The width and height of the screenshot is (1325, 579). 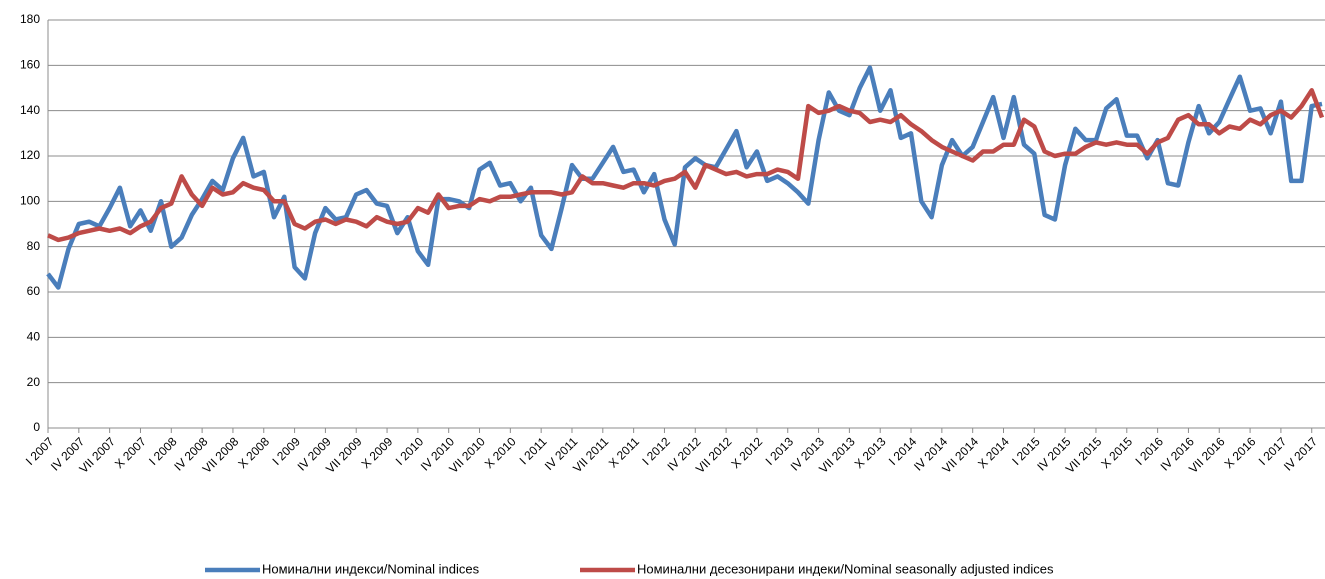 I want to click on x-tick-label: X 2014, so click(x=993, y=452).